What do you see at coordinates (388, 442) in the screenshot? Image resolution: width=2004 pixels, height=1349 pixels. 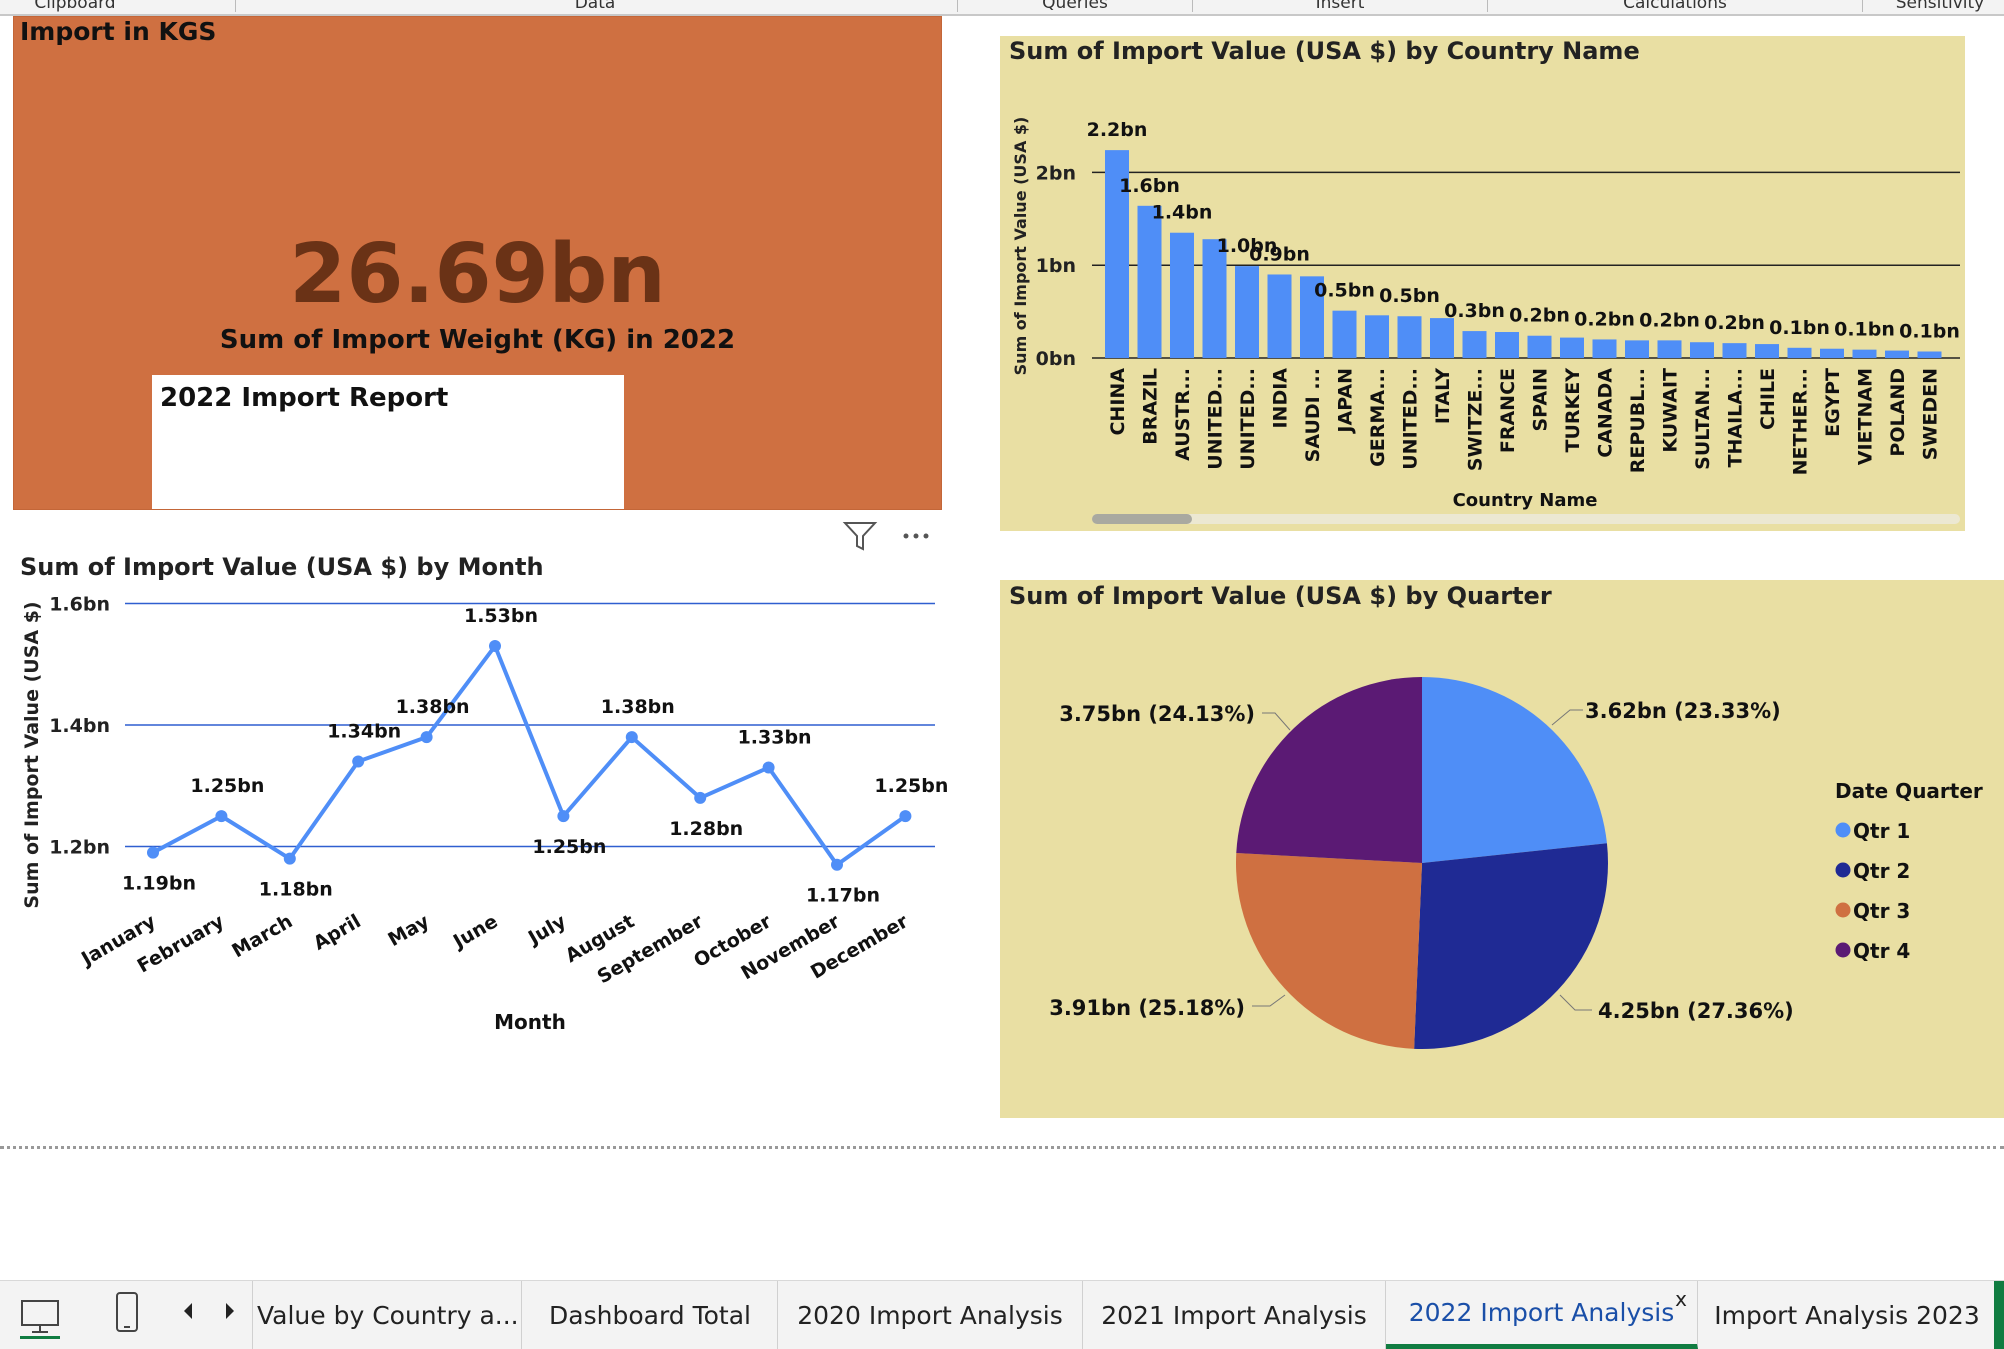 I see `report-textbox: 2022 Import Report` at bounding box center [388, 442].